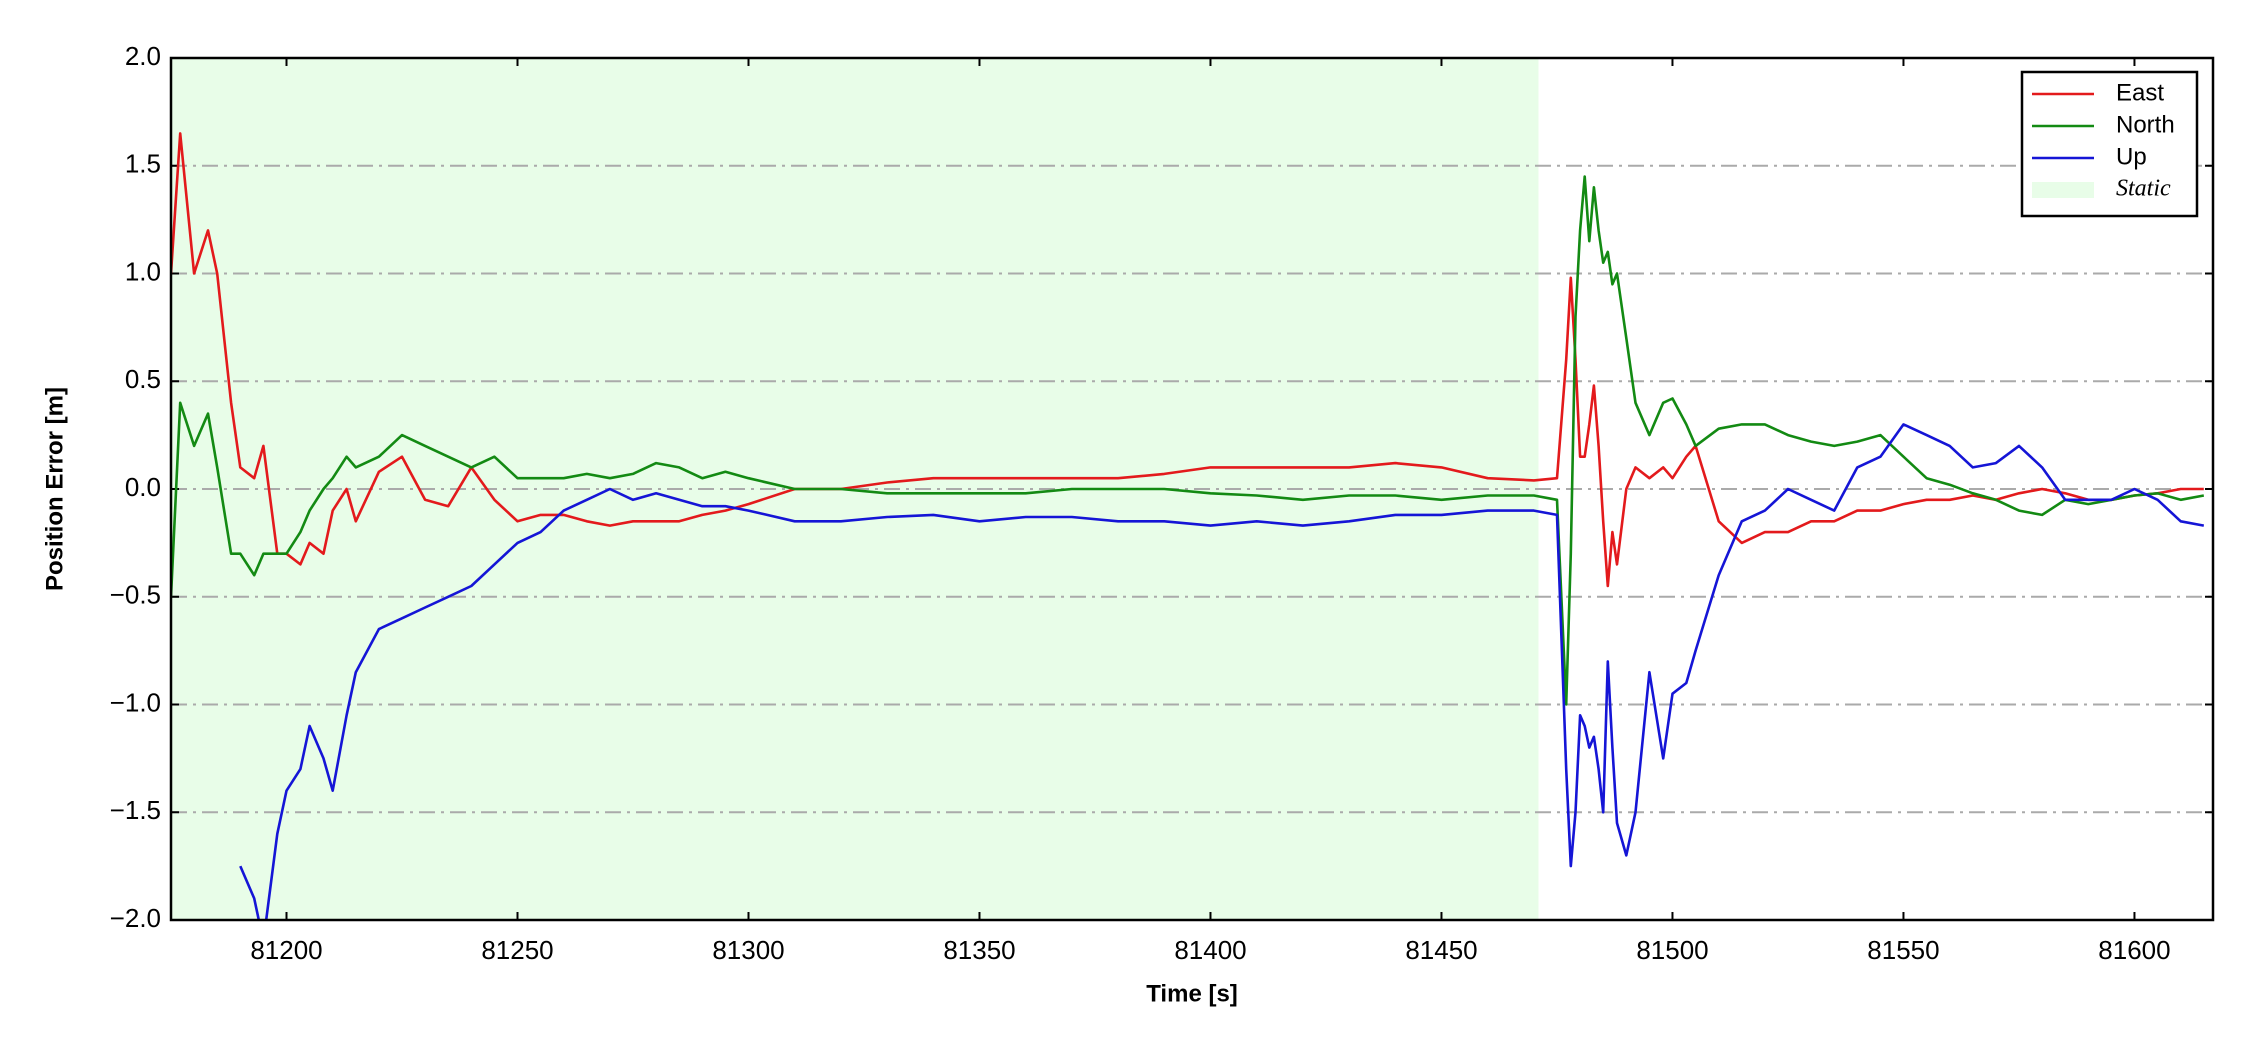 This screenshot has width=2250, height=1050. I want to click on legend-label: East, so click(2140, 92).